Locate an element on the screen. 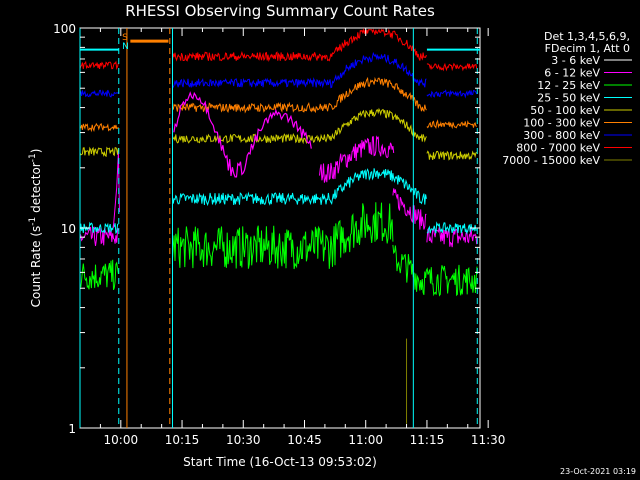 The height and width of the screenshot is (480, 640). series-800_7000keV is located at coordinates (278, 49).